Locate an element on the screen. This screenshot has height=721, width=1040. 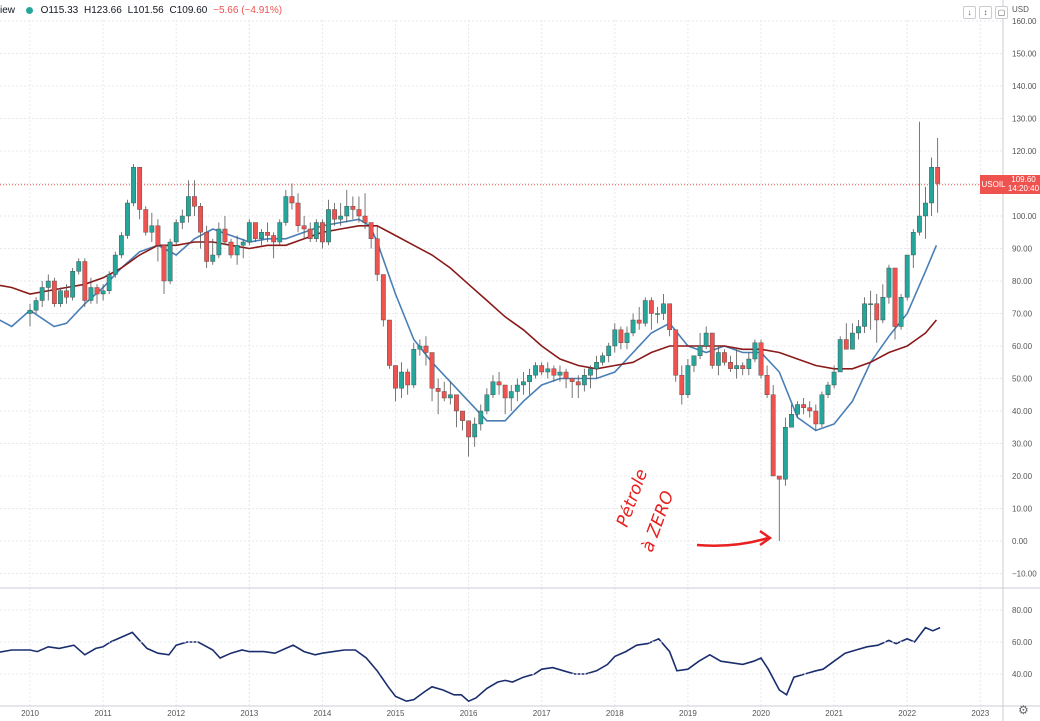
annotation-arrow is located at coordinates (732, 541).